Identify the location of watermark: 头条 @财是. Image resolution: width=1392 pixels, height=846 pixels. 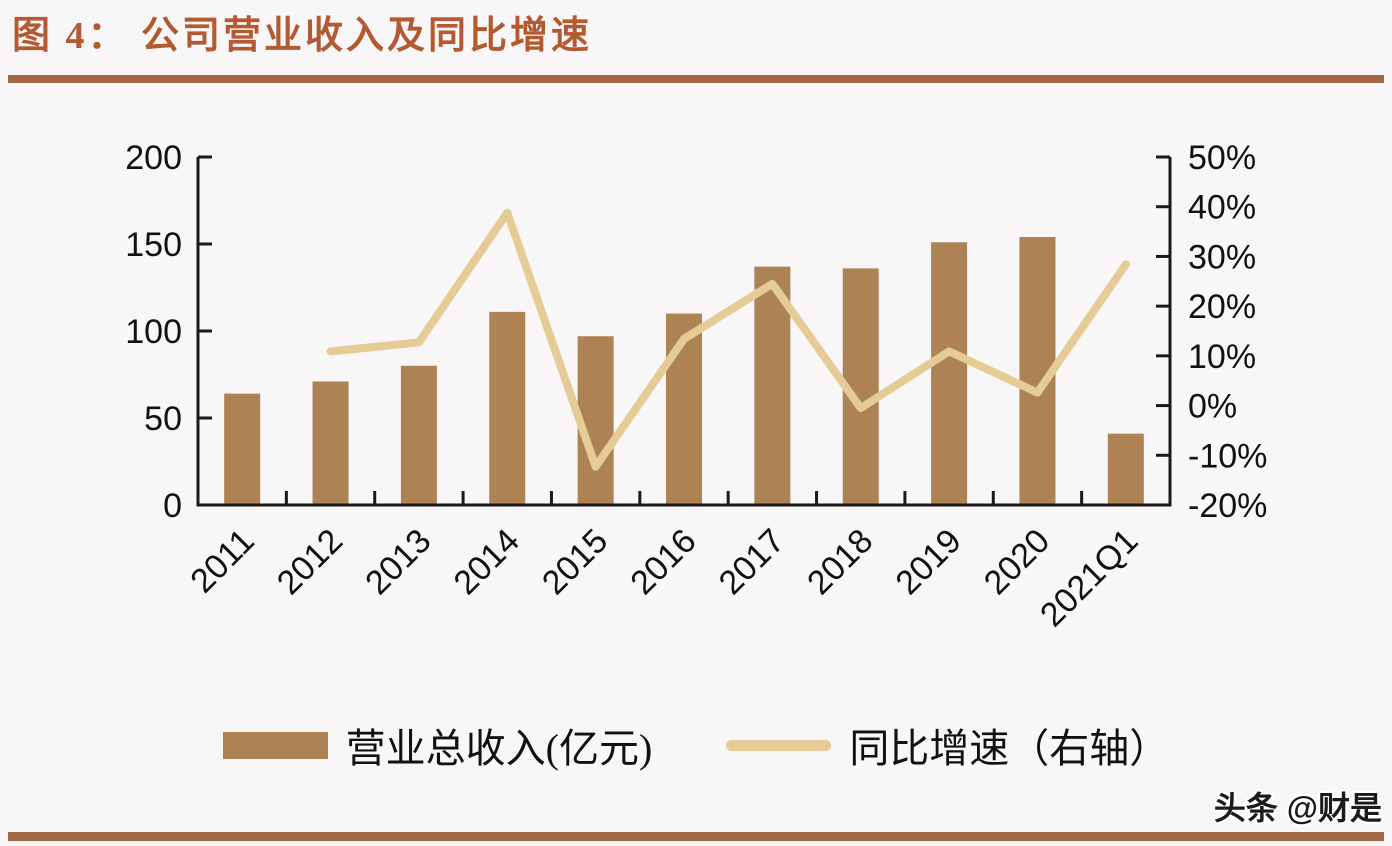
(1297, 808).